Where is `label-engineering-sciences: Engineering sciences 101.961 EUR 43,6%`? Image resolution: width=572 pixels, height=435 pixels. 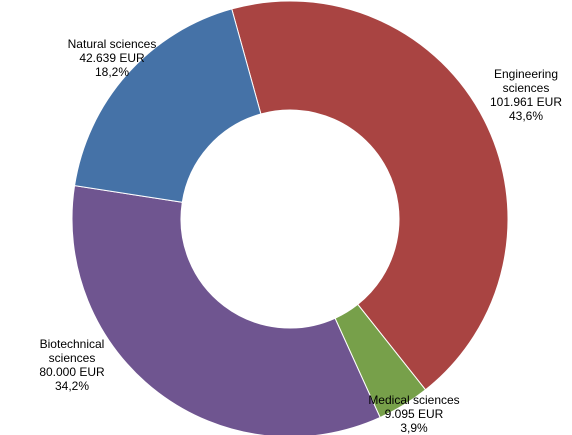
label-engineering-sciences: Engineering sciences 101.961 EUR 43,6% is located at coordinates (526, 95).